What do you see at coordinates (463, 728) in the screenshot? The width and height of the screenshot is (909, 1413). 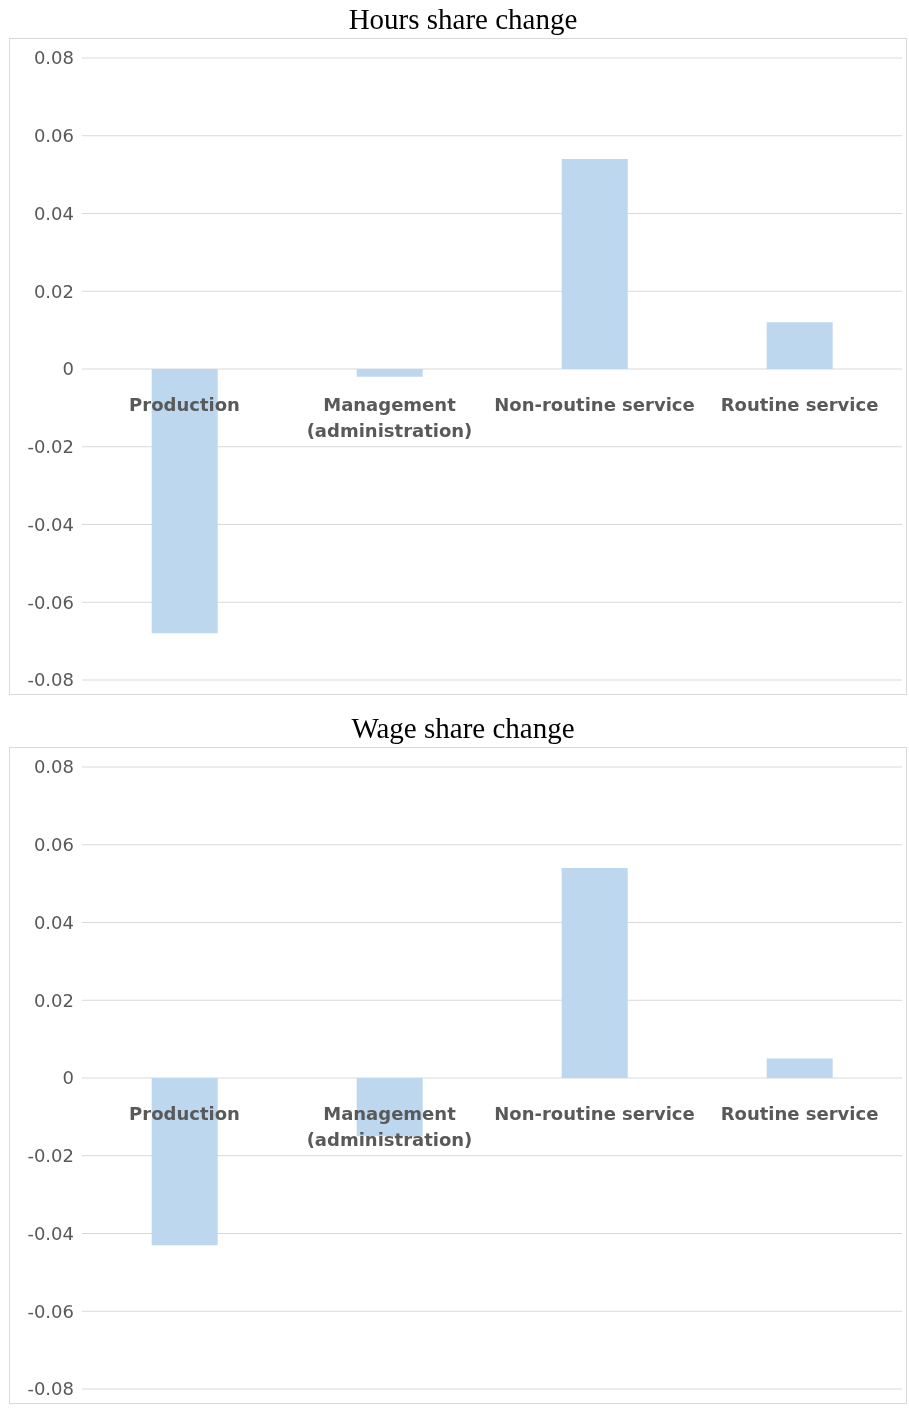 I see `chart-title: Wage share change` at bounding box center [463, 728].